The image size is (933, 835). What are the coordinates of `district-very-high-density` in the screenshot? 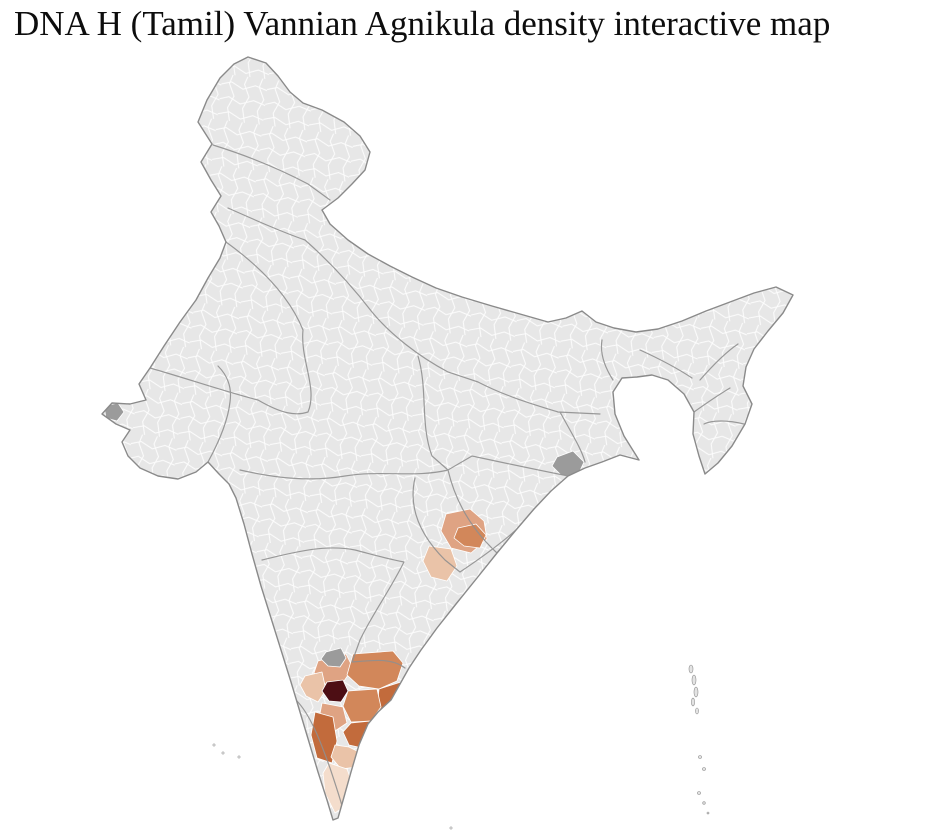 It's located at (335, 691).